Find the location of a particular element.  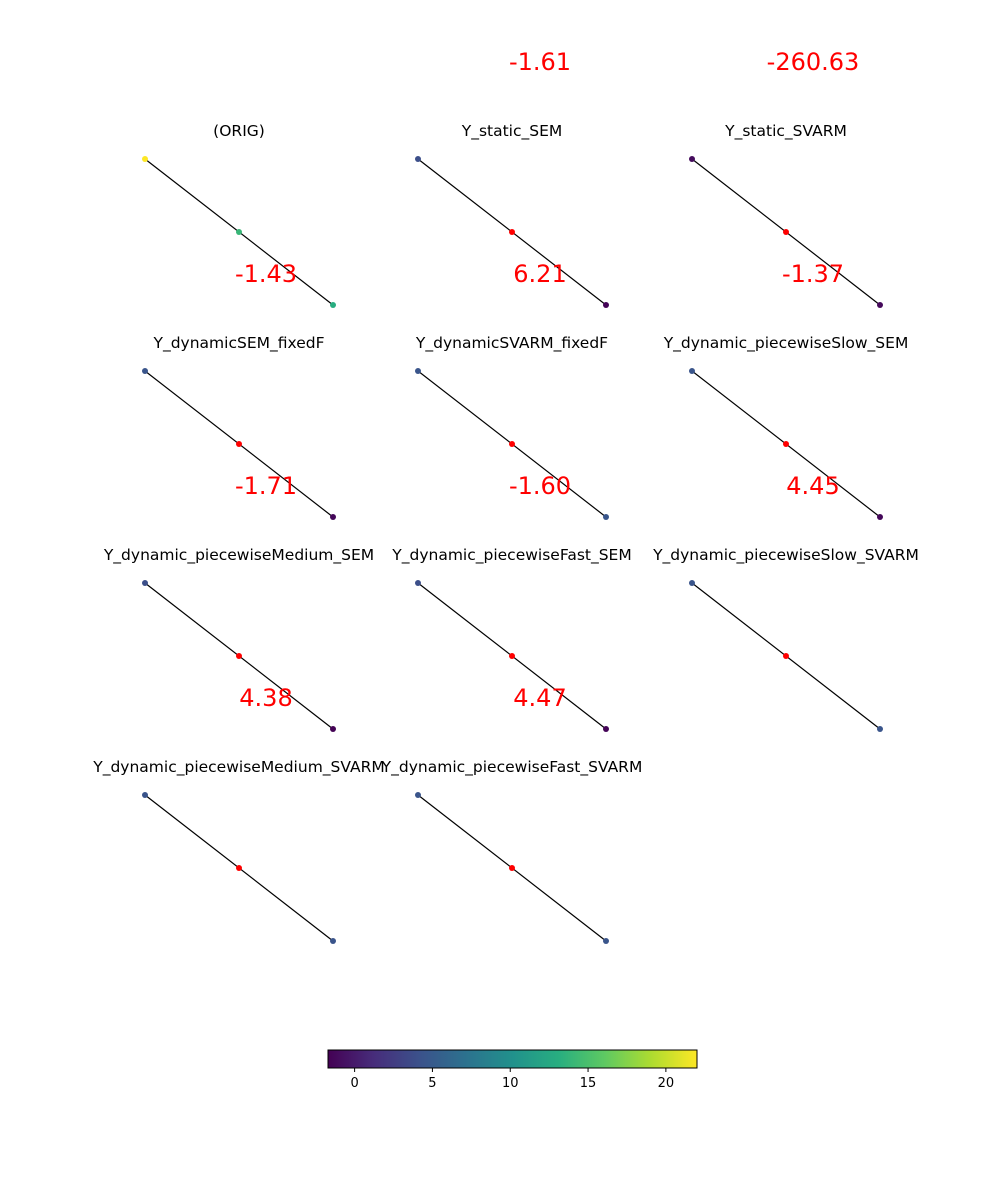

score-label: -1.43 is located at coordinates (266, 274).